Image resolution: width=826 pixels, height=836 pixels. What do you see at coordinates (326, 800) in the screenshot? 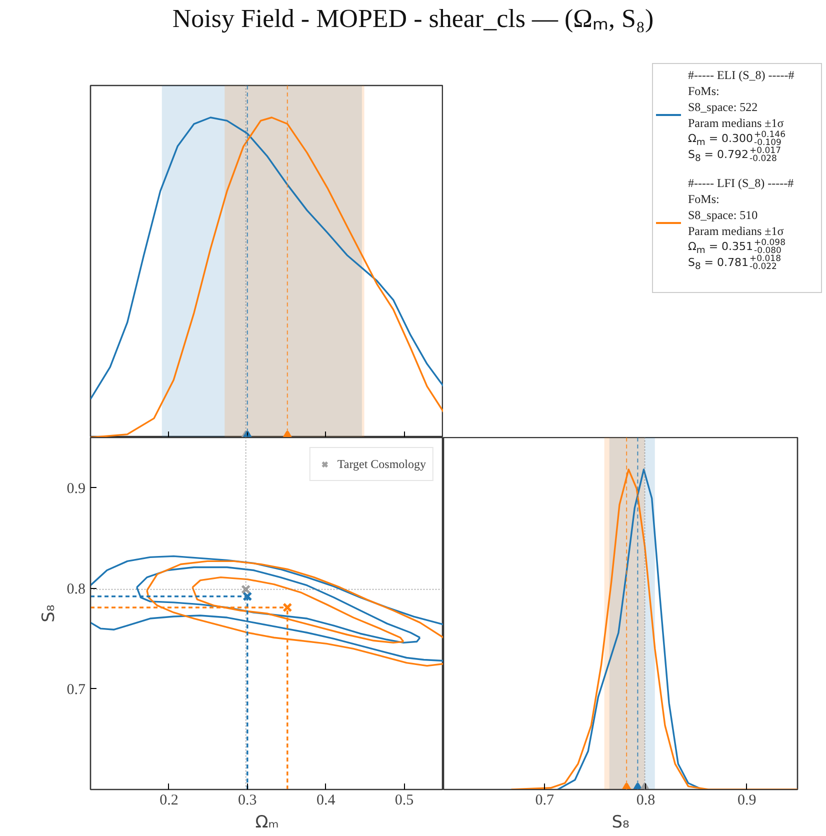
I see `x-tick-label: 0.4` at bounding box center [326, 800].